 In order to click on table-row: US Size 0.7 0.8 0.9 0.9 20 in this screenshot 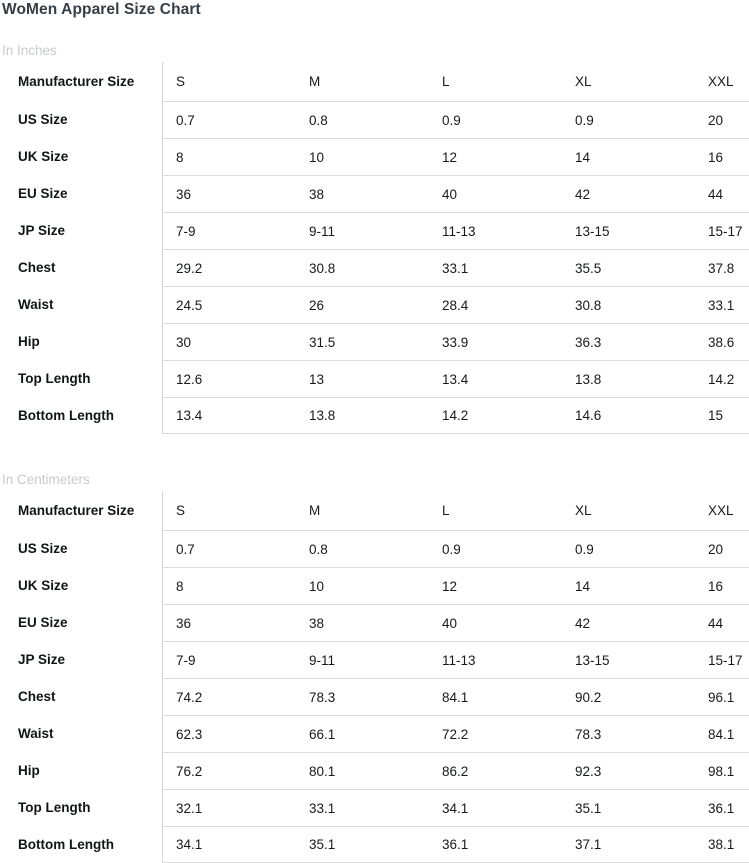, I will do `click(374, 119)`.